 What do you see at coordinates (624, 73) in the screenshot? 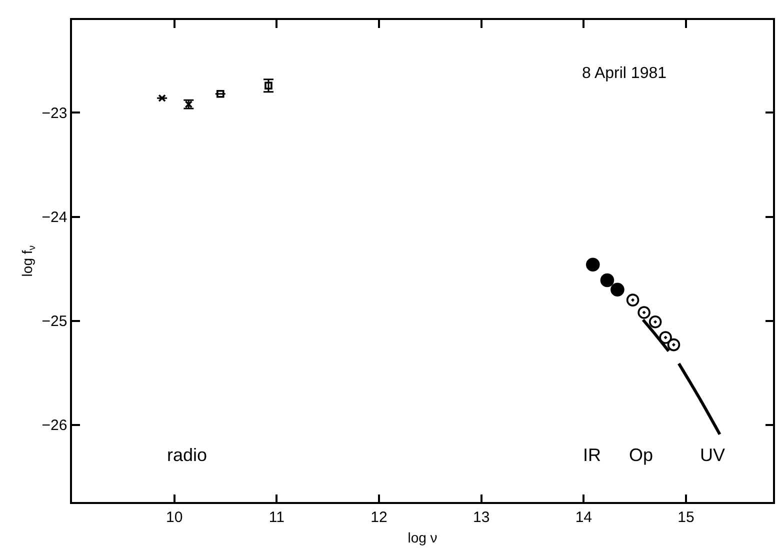
I see `annotation: 8 April 1981` at bounding box center [624, 73].